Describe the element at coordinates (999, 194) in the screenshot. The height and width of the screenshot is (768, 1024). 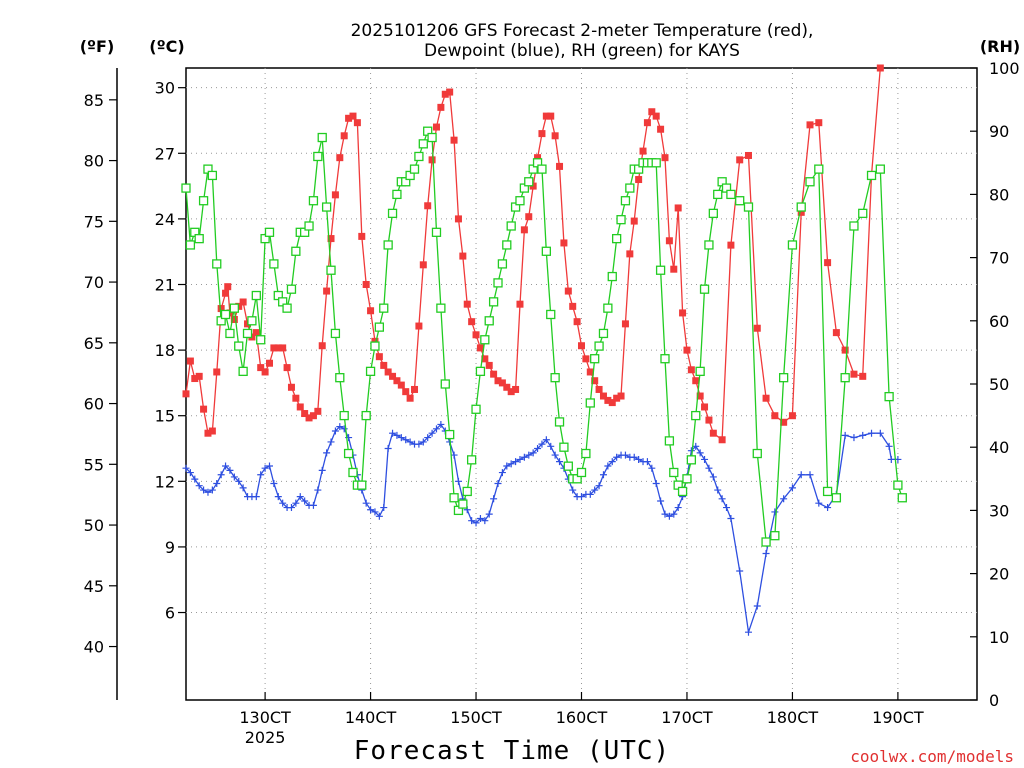
I see `rh-tick-label: 80` at that location.